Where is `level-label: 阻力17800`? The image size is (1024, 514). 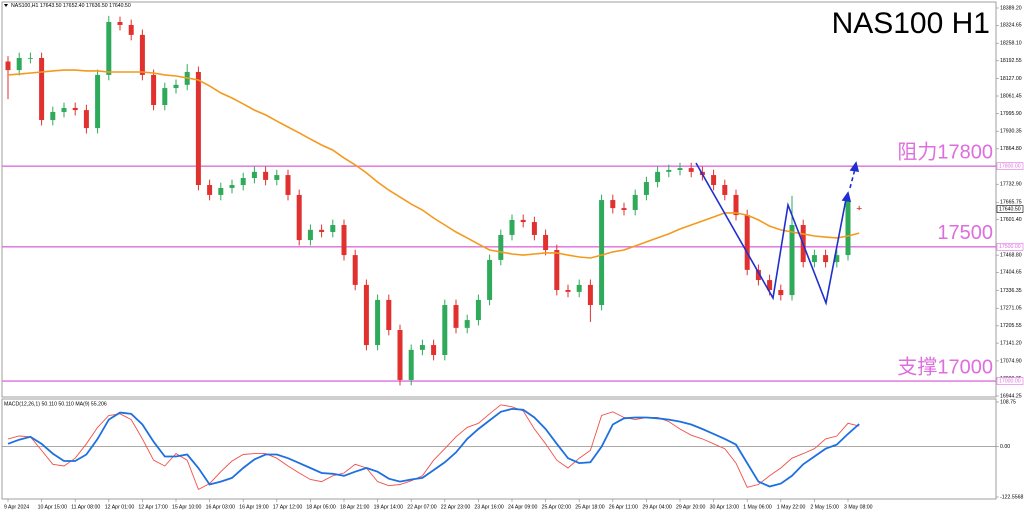
level-label: 阻力17800 is located at coordinates (945, 151).